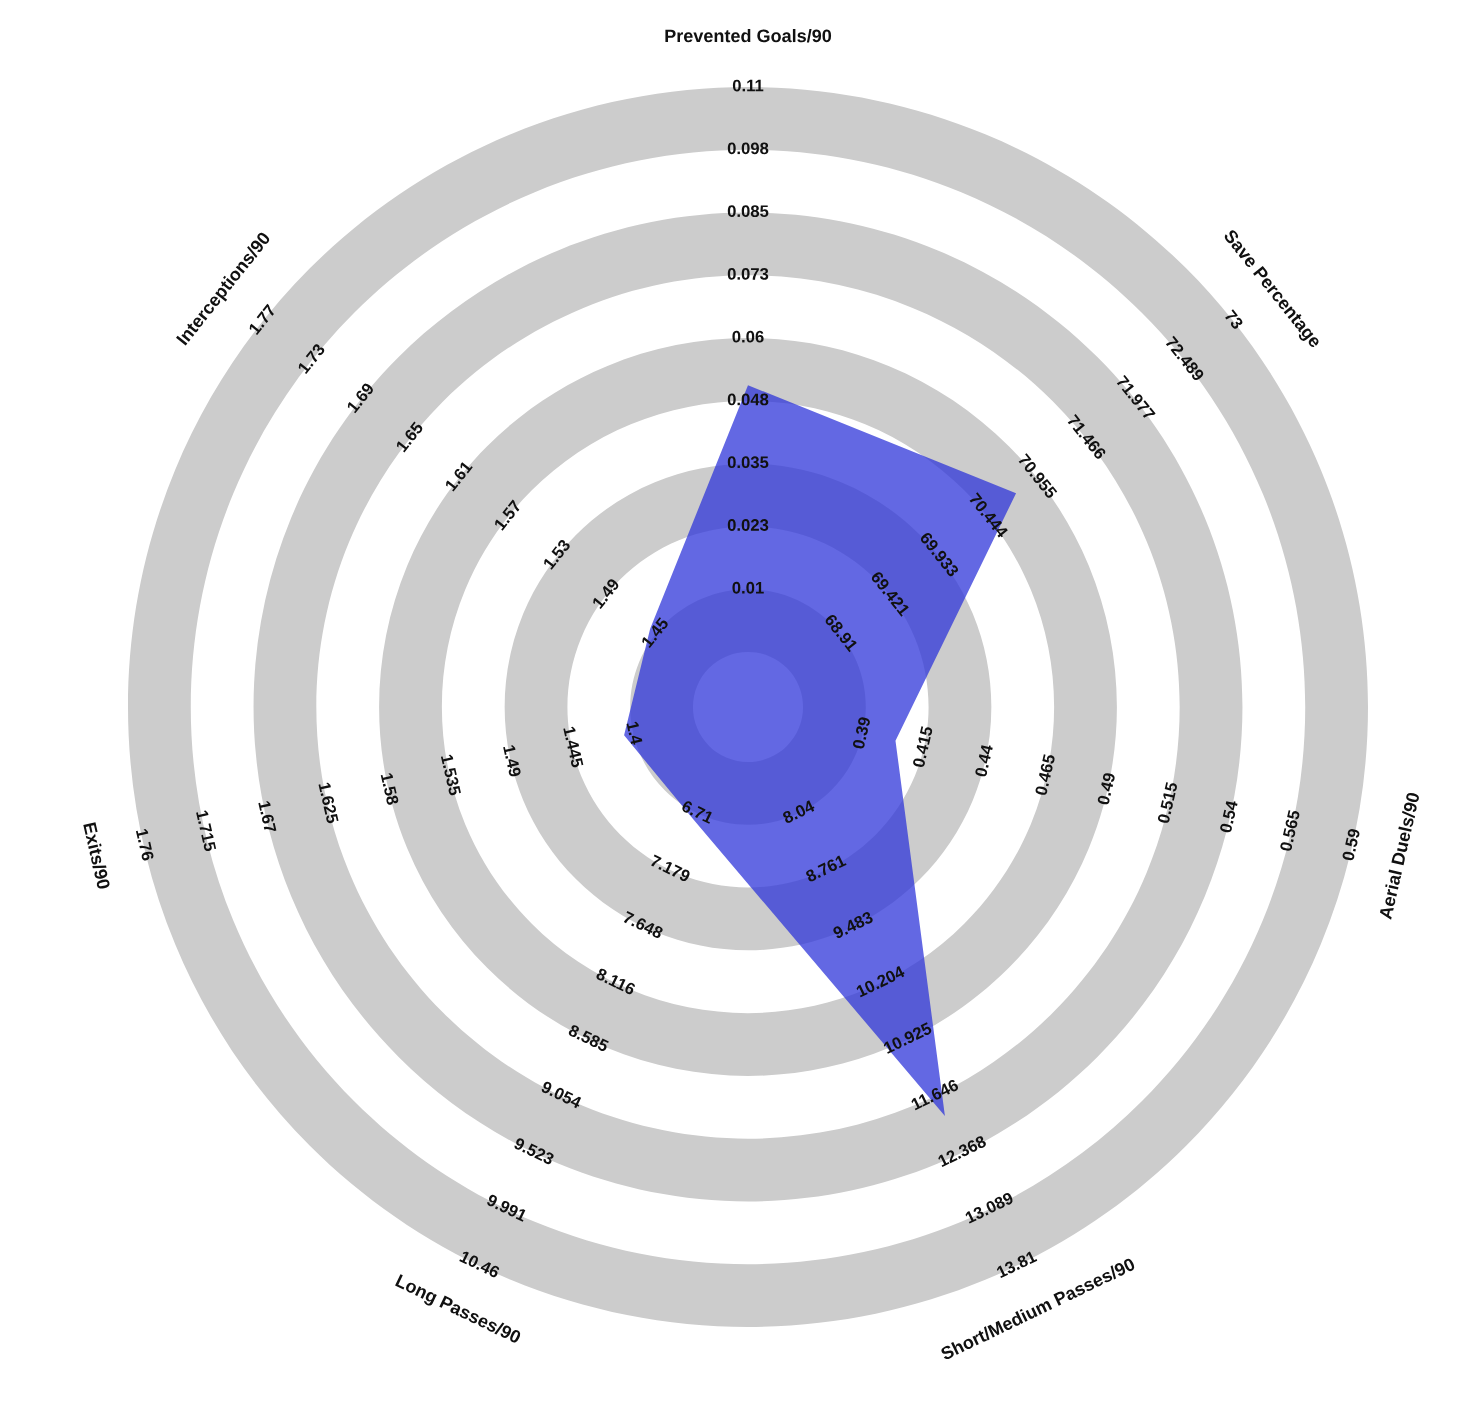 The height and width of the screenshot is (1424, 1472). I want to click on text: 0.11, so click(748, 85).